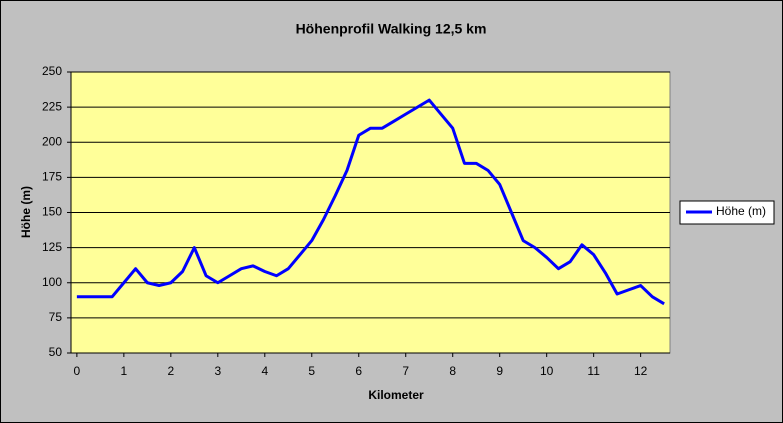  Describe the element at coordinates (641, 371) in the screenshot. I see `x-tick-label: 12` at that location.